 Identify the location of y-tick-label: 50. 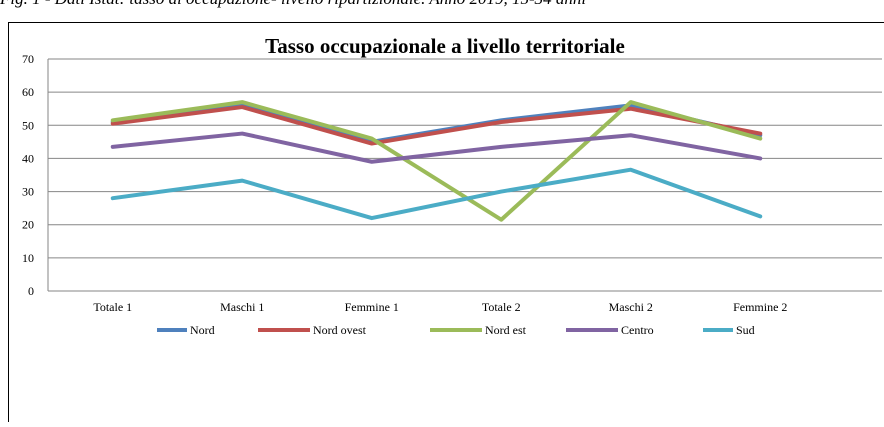
(28, 125).